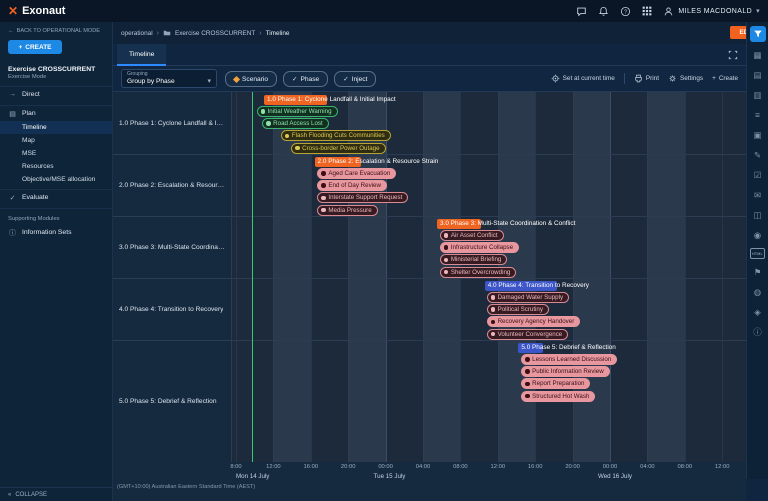 Image resolution: width=768 pixels, height=501 pixels. I want to click on inject-label: Road Access Lost, so click(298, 124).